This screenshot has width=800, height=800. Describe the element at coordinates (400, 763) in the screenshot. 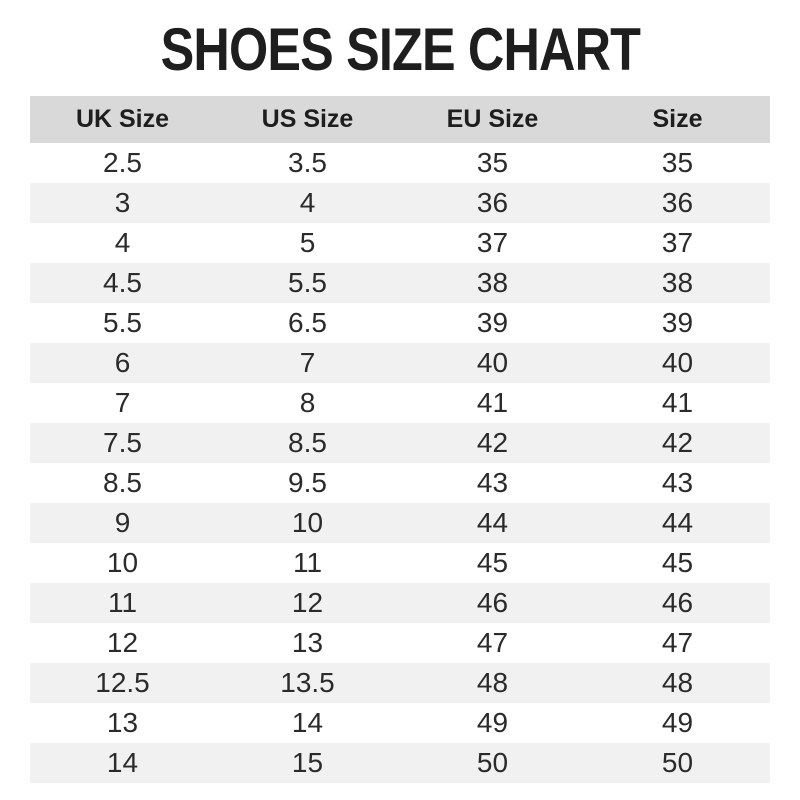

I see `table-row: 14 15 50 50` at that location.